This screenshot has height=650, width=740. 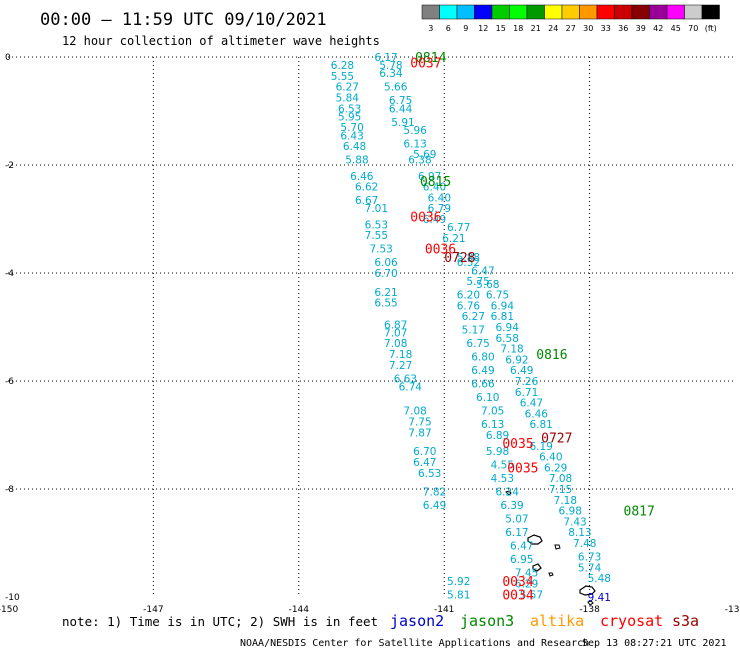 I want to click on colorbar-label: 42, so click(x=658, y=28).